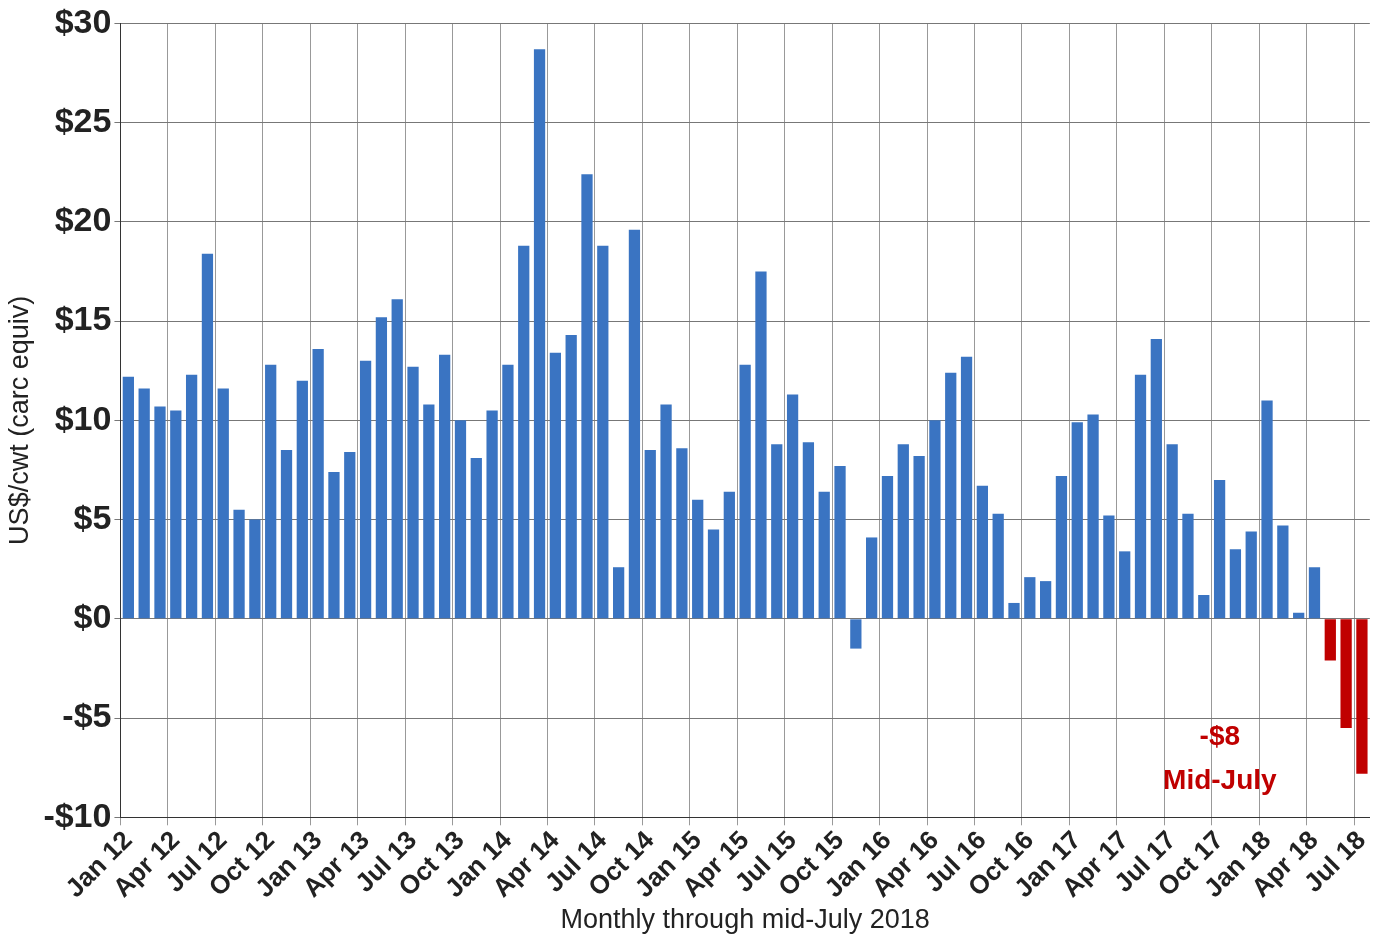 The height and width of the screenshot is (941, 1384). Describe the element at coordinates (1220, 758) in the screenshot. I see `annotation: -$8 Mid-July` at that location.